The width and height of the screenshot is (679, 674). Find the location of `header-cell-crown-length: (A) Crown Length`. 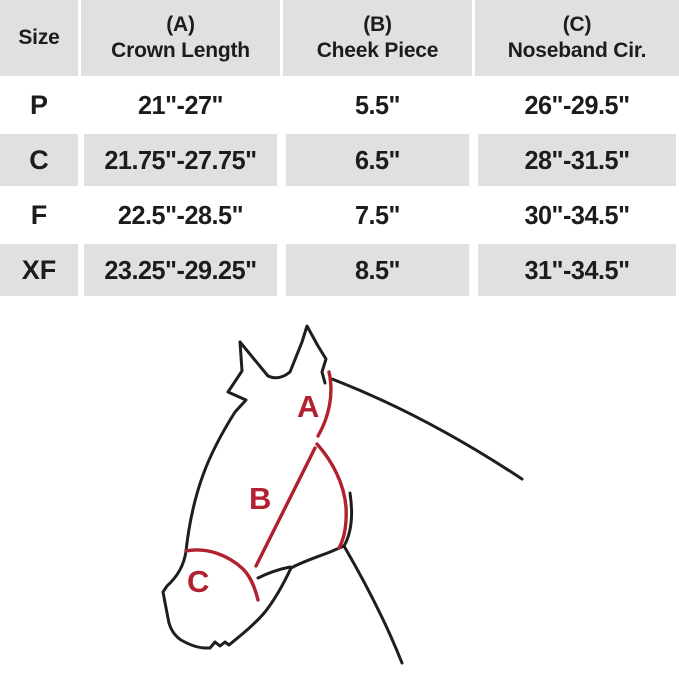

header-cell-crown-length: (A) Crown Length is located at coordinates (180, 38).